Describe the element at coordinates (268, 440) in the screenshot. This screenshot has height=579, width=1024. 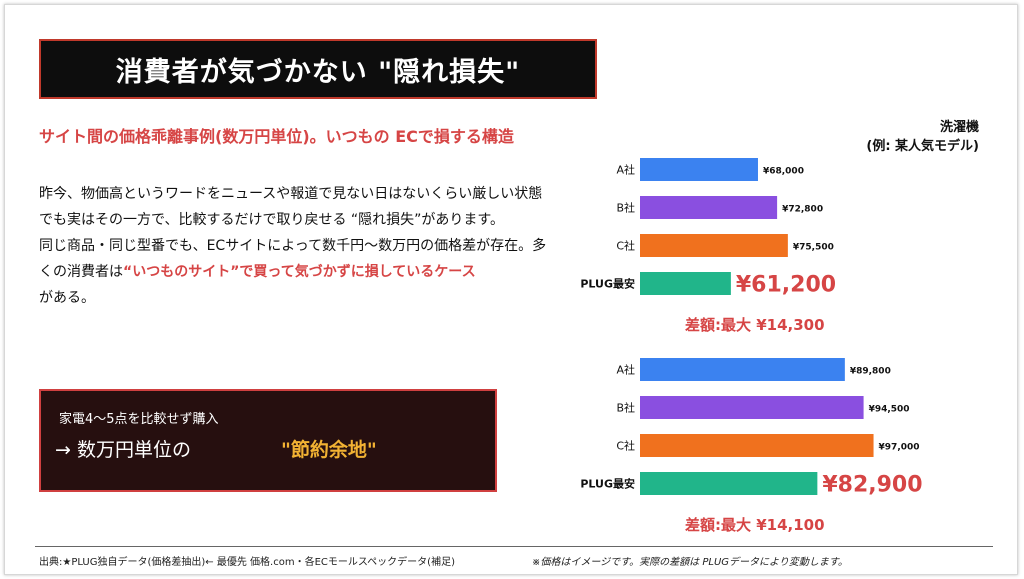
I see `callout-box: 家電4〜5点を比較せず購入 → 数万円単位の "節約余地"` at that location.